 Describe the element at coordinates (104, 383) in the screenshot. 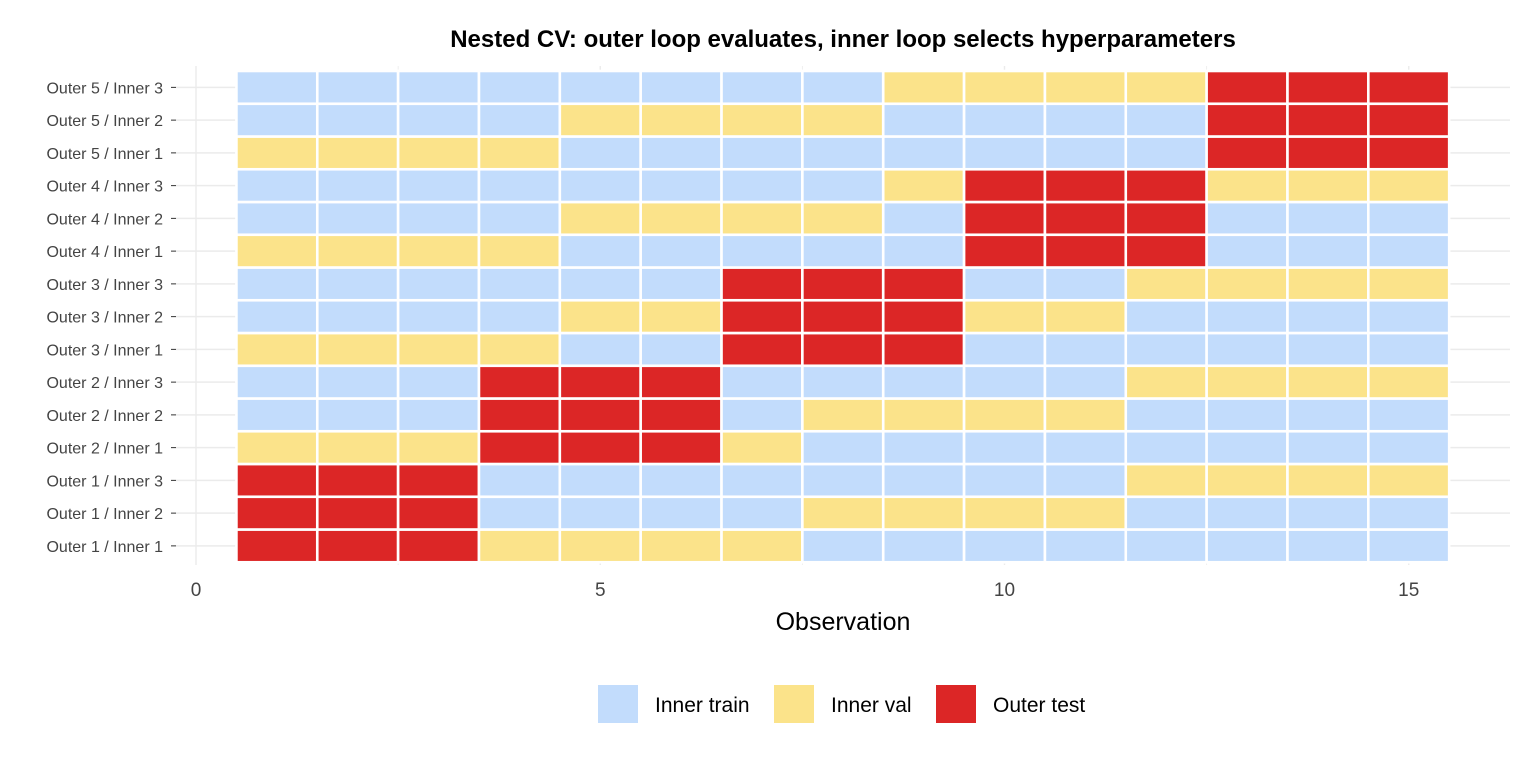

I see `y-tick-label: Outer 2 / Inner 3` at that location.